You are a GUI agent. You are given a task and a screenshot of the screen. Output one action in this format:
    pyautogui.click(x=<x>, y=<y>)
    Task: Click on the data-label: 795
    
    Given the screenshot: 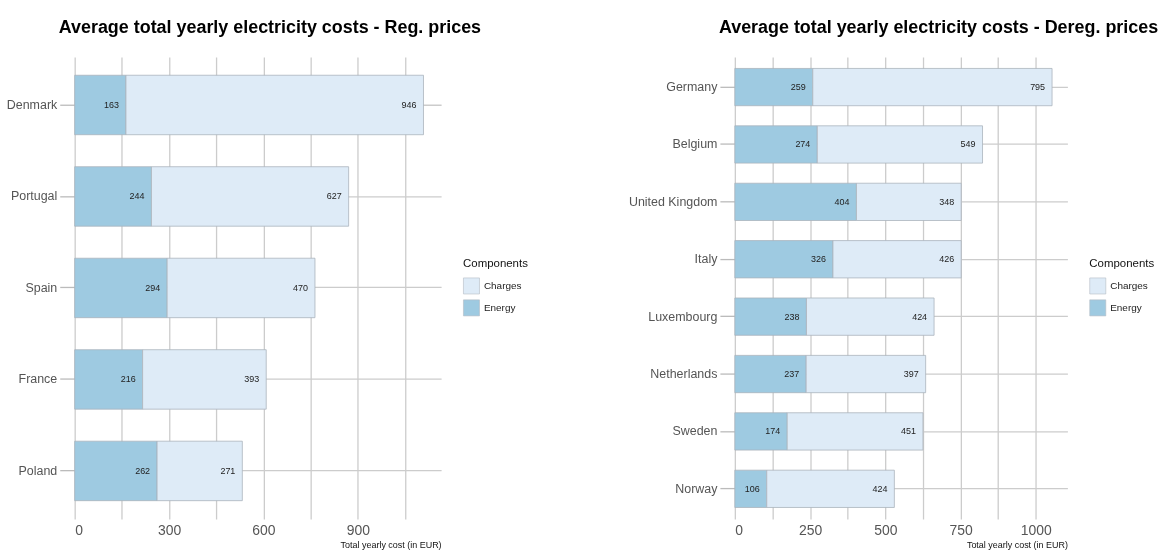 What is the action you would take?
    pyautogui.click(x=1038, y=87)
    